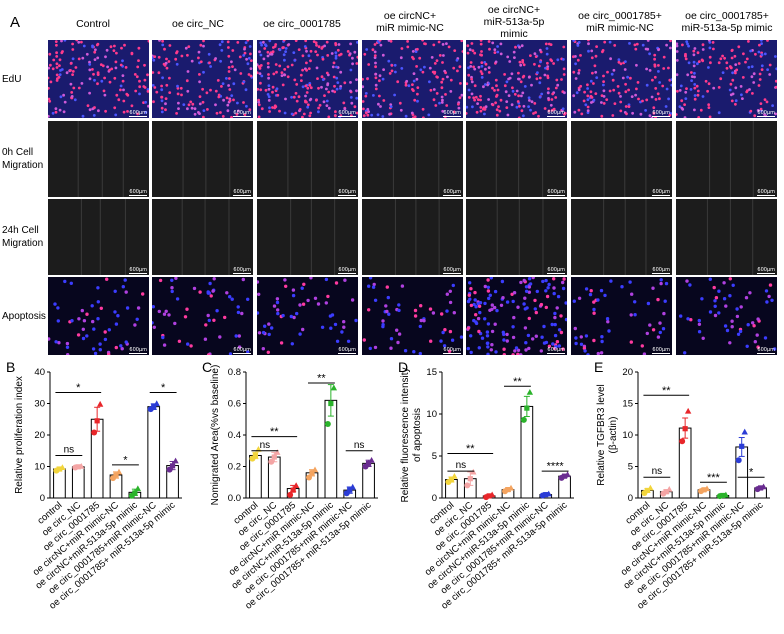  I want to click on y-tick-label: 10, so click(39, 467).